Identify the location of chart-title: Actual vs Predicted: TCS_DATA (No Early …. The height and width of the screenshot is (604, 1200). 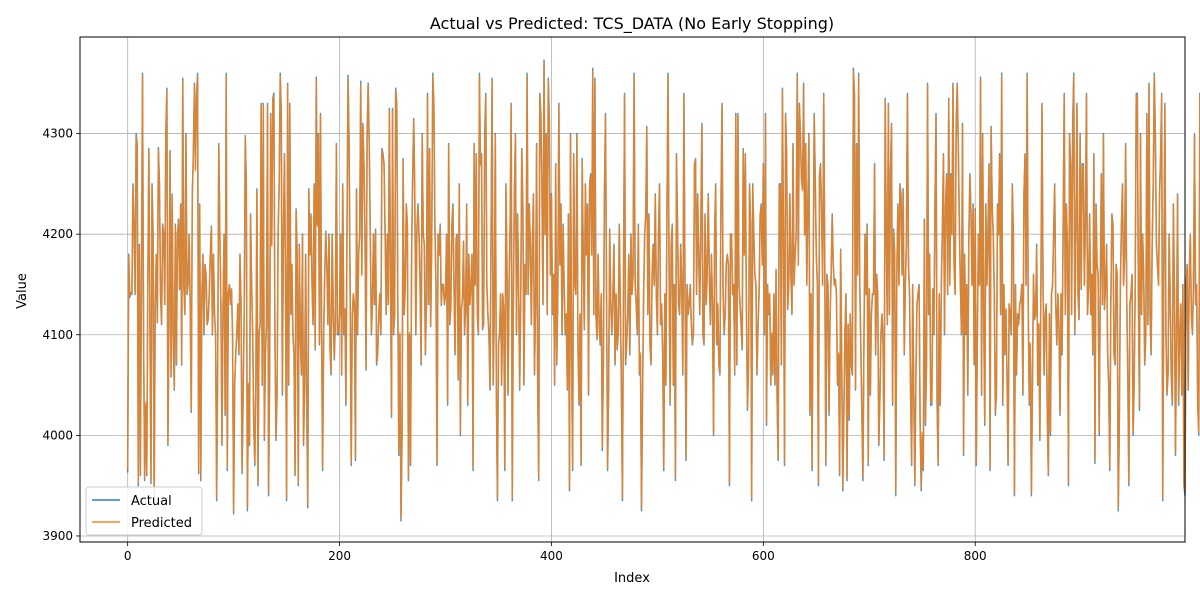
(632, 24).